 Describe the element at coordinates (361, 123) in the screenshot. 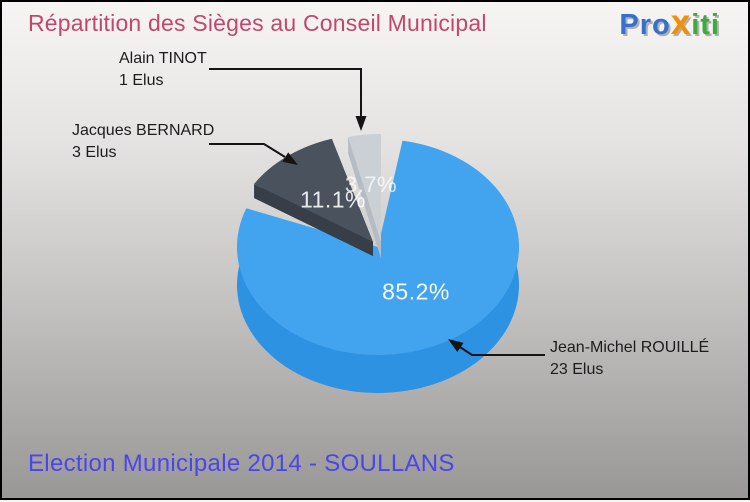

I see `leader-alain-arrowhead` at that location.